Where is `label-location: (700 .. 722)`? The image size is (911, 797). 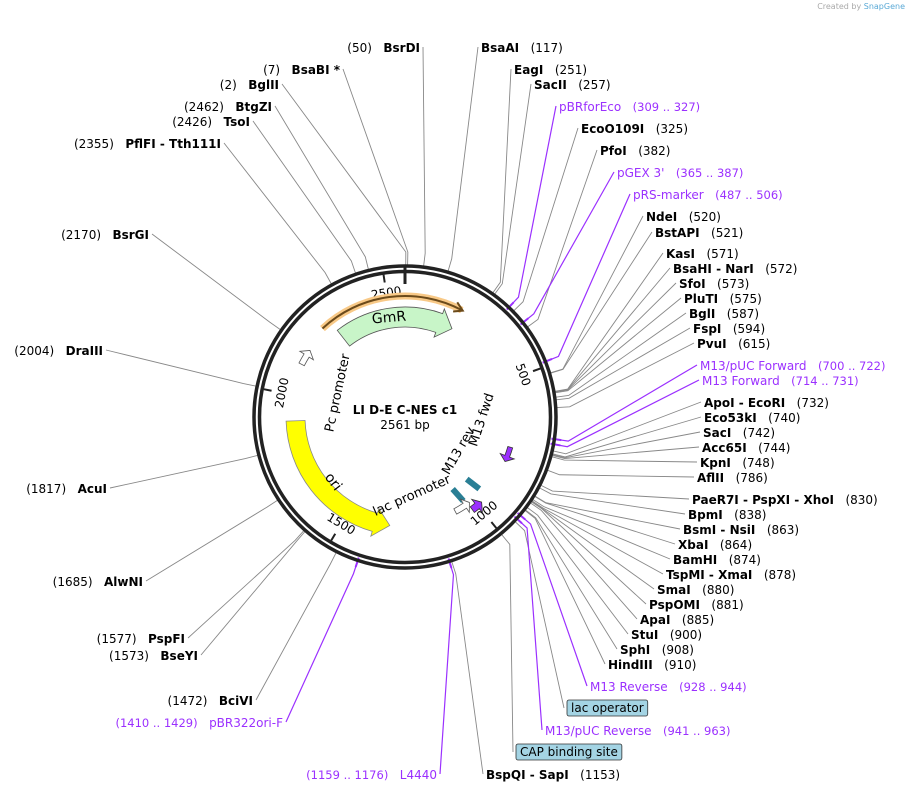 label-location: (700 .. 722) is located at coordinates (852, 366).